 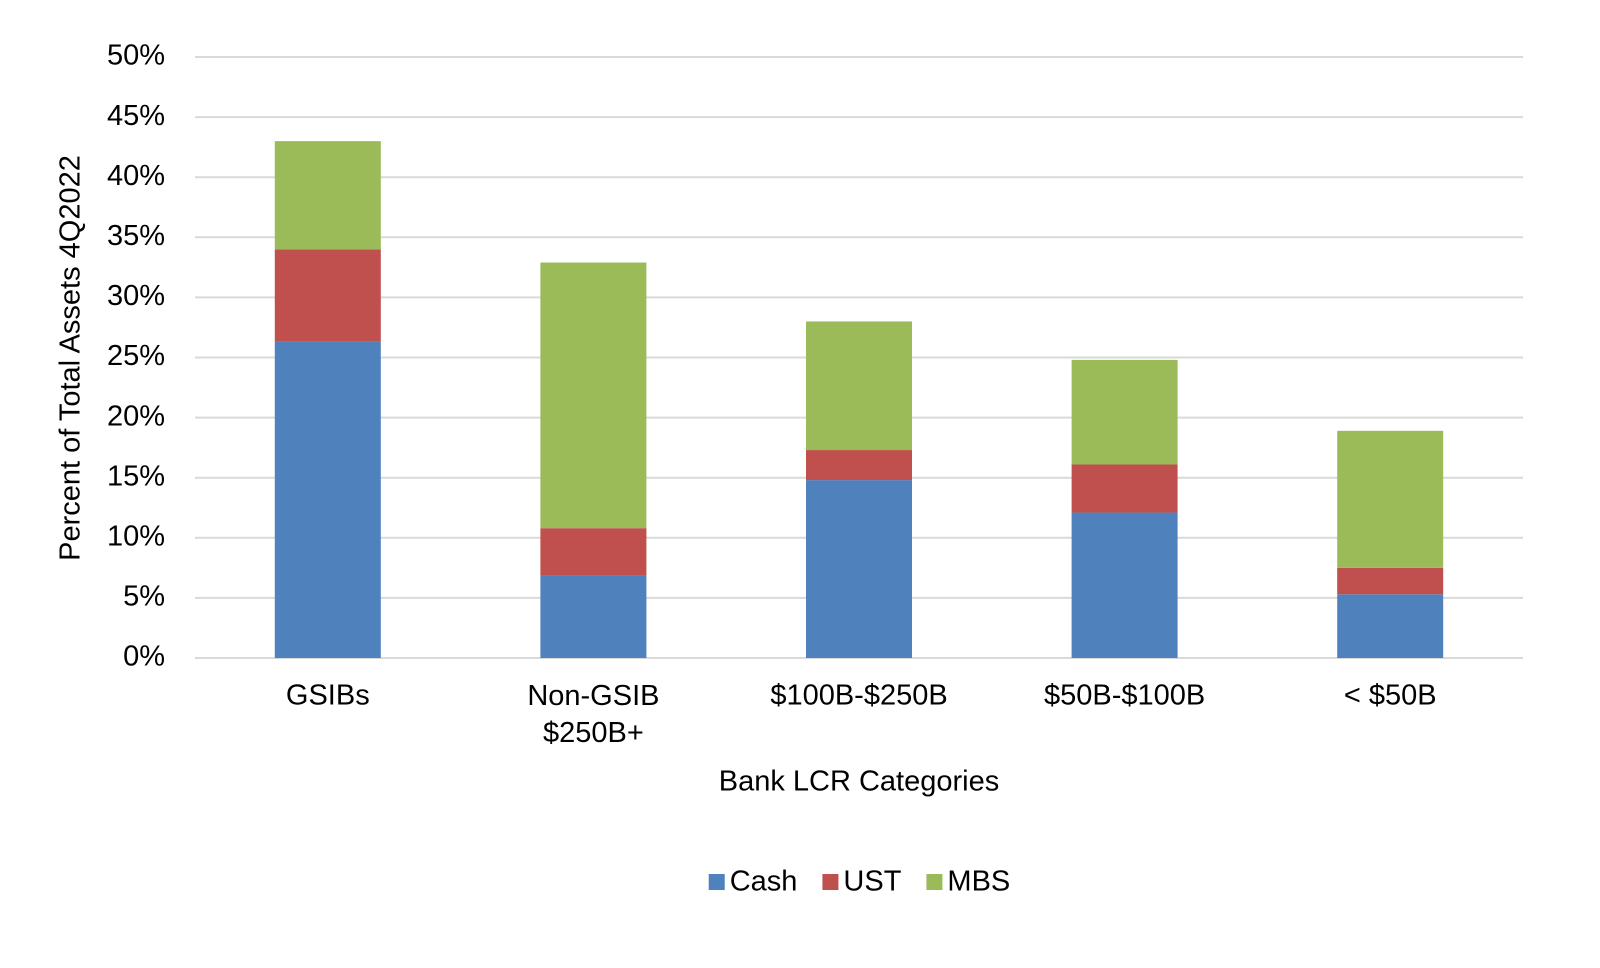 What do you see at coordinates (764, 882) in the screenshot?
I see `legend-label: Cash` at bounding box center [764, 882].